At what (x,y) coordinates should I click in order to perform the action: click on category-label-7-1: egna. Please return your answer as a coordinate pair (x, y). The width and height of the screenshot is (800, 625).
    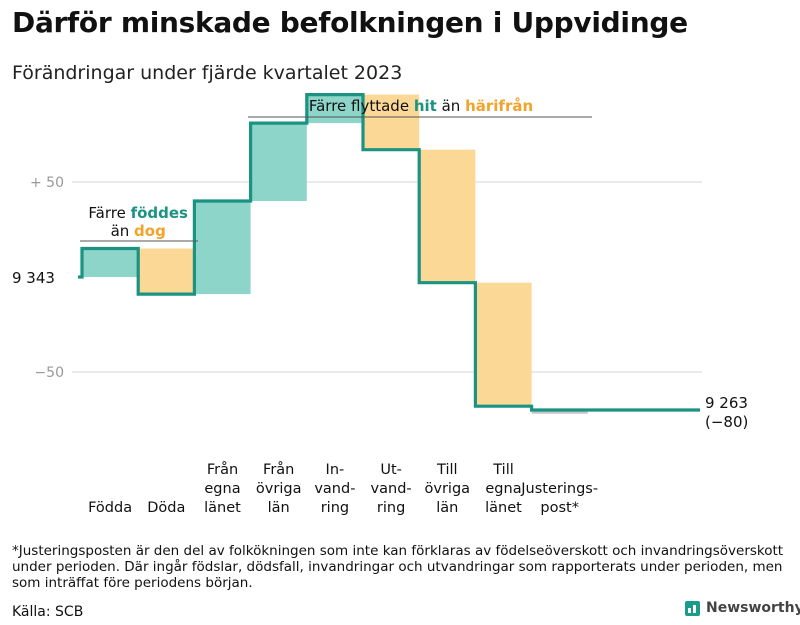
    Looking at the image, I should click on (503, 489).